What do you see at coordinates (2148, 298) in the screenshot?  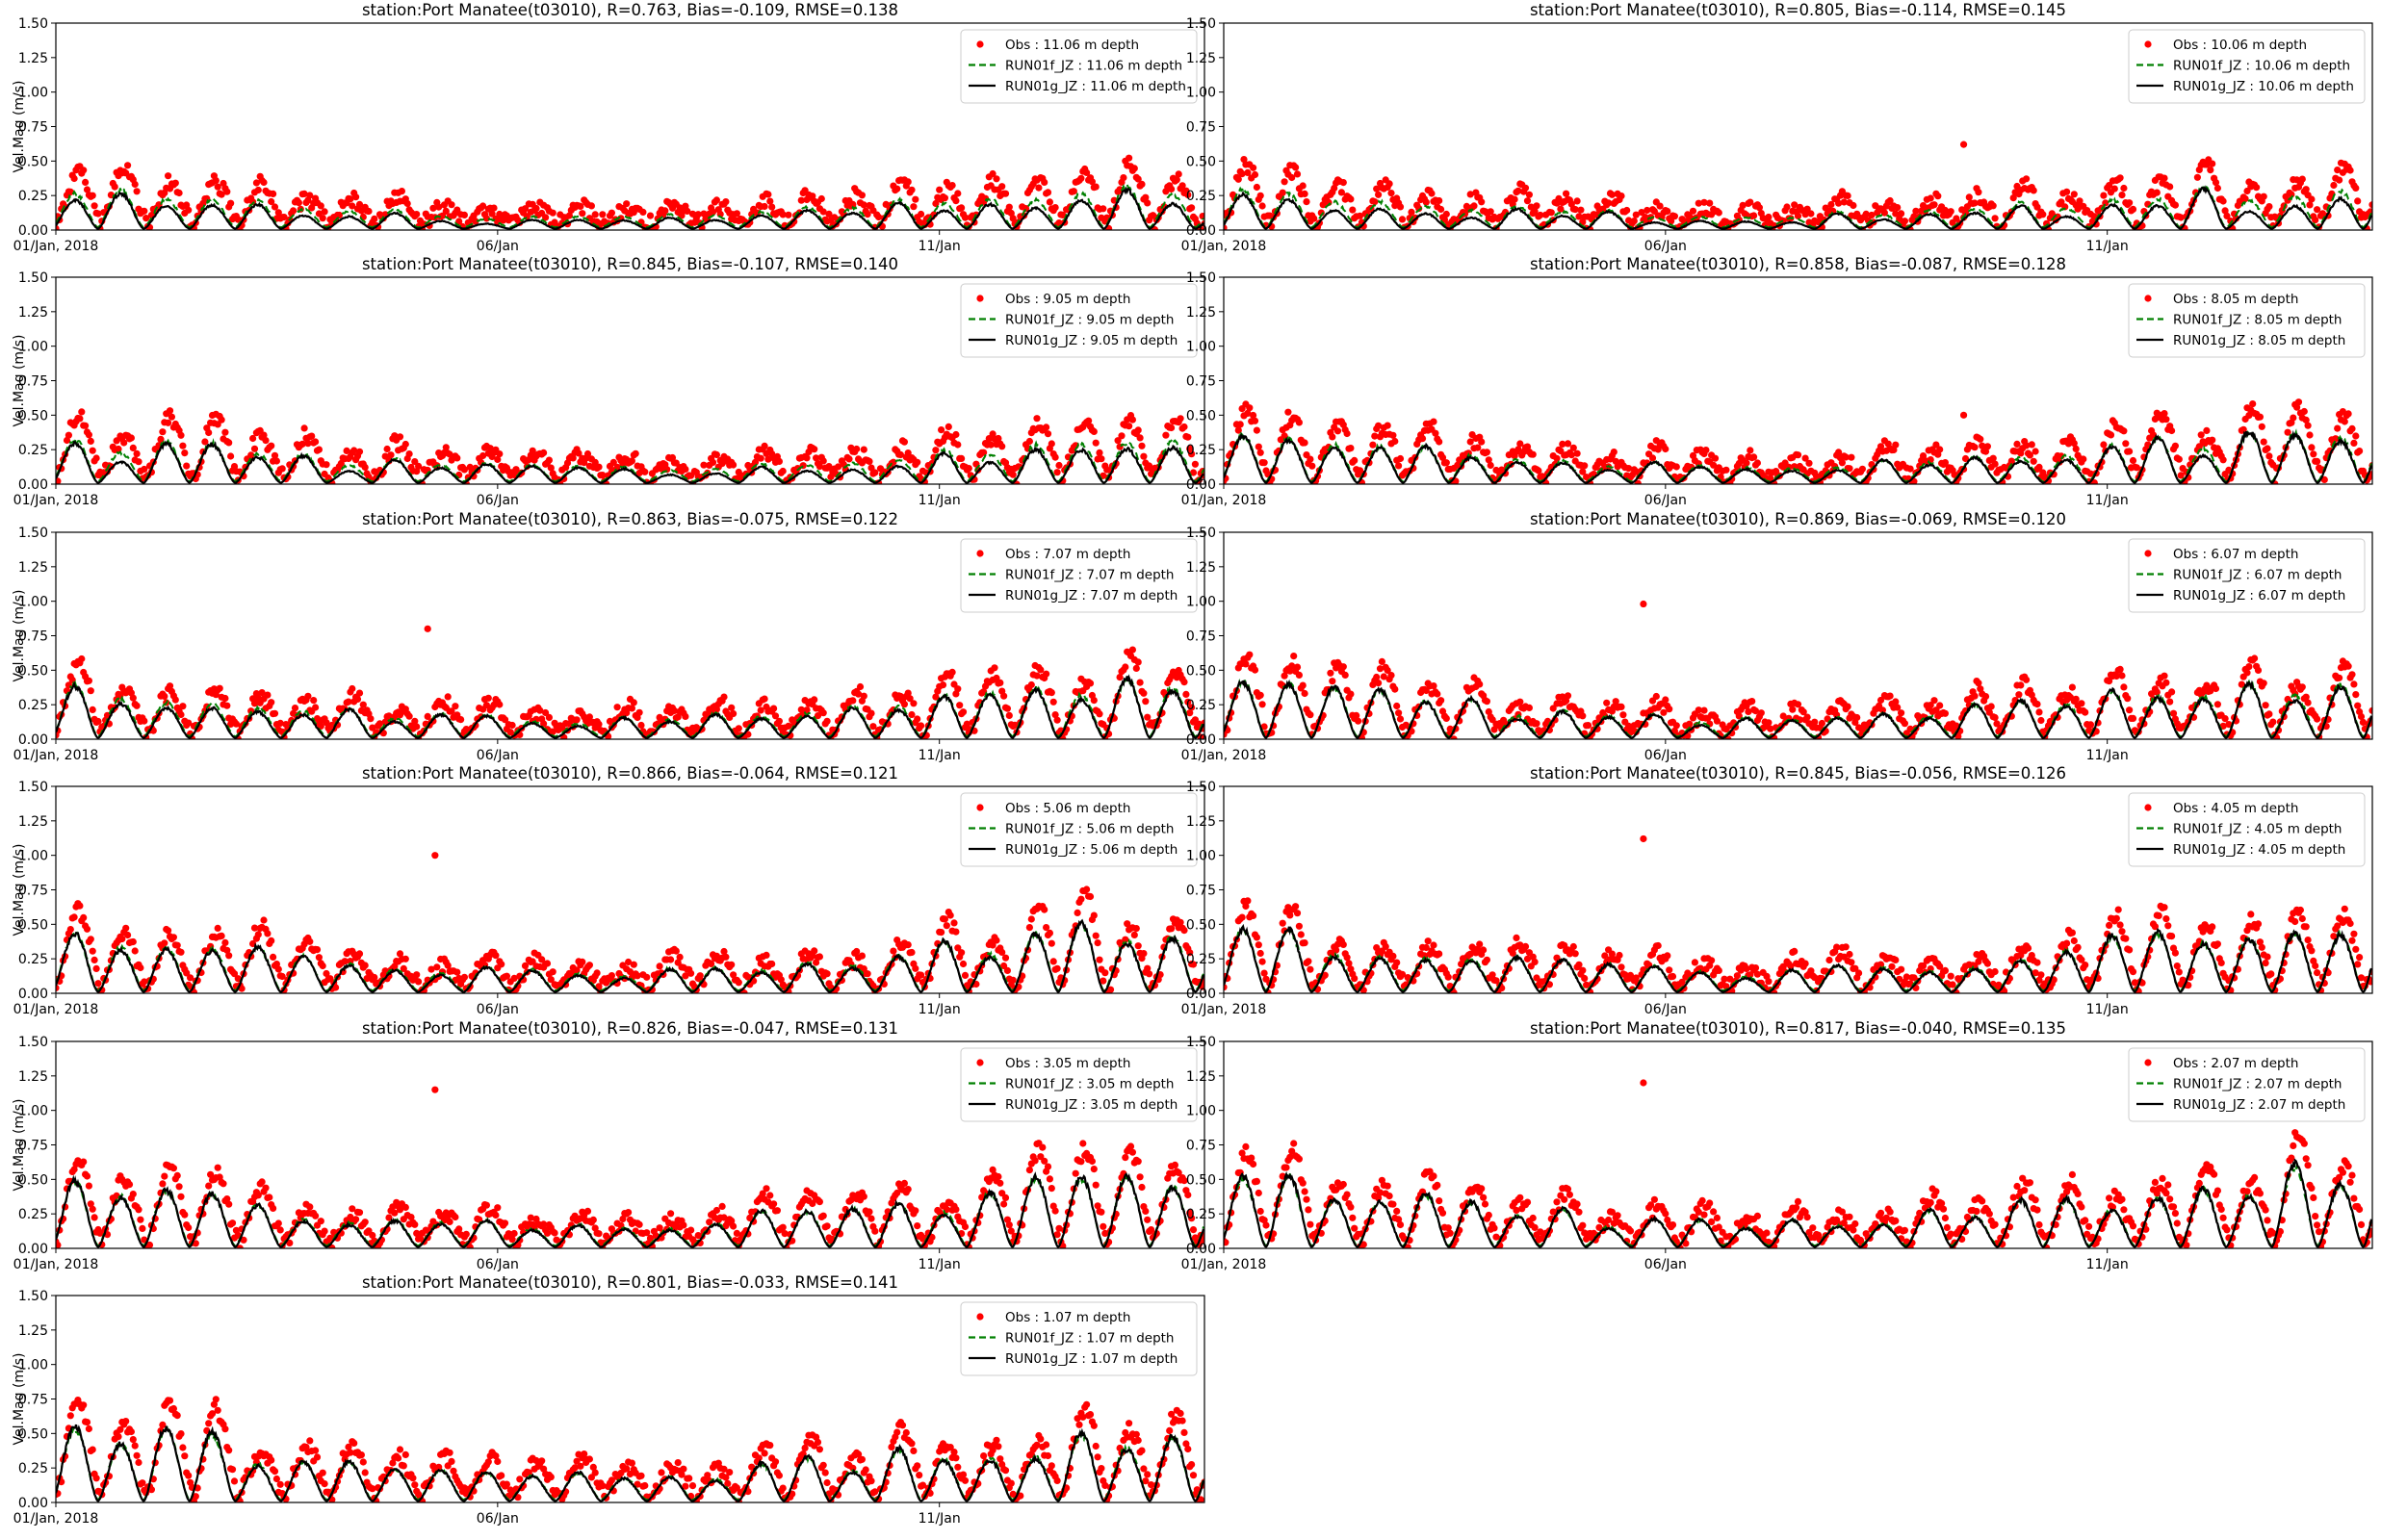 I see `legend-marker-obs` at bounding box center [2148, 298].